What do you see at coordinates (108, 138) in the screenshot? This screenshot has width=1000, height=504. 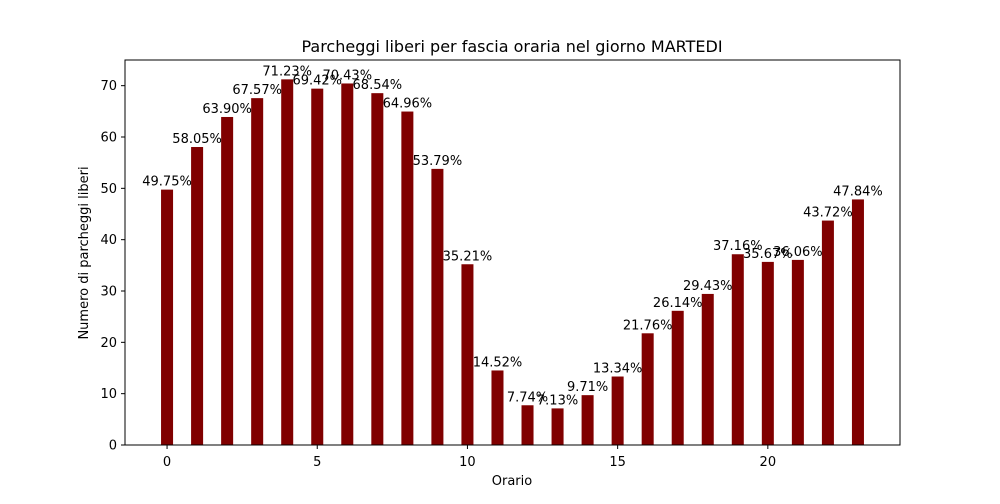 I see `y-tick-label-60: 60` at bounding box center [108, 138].